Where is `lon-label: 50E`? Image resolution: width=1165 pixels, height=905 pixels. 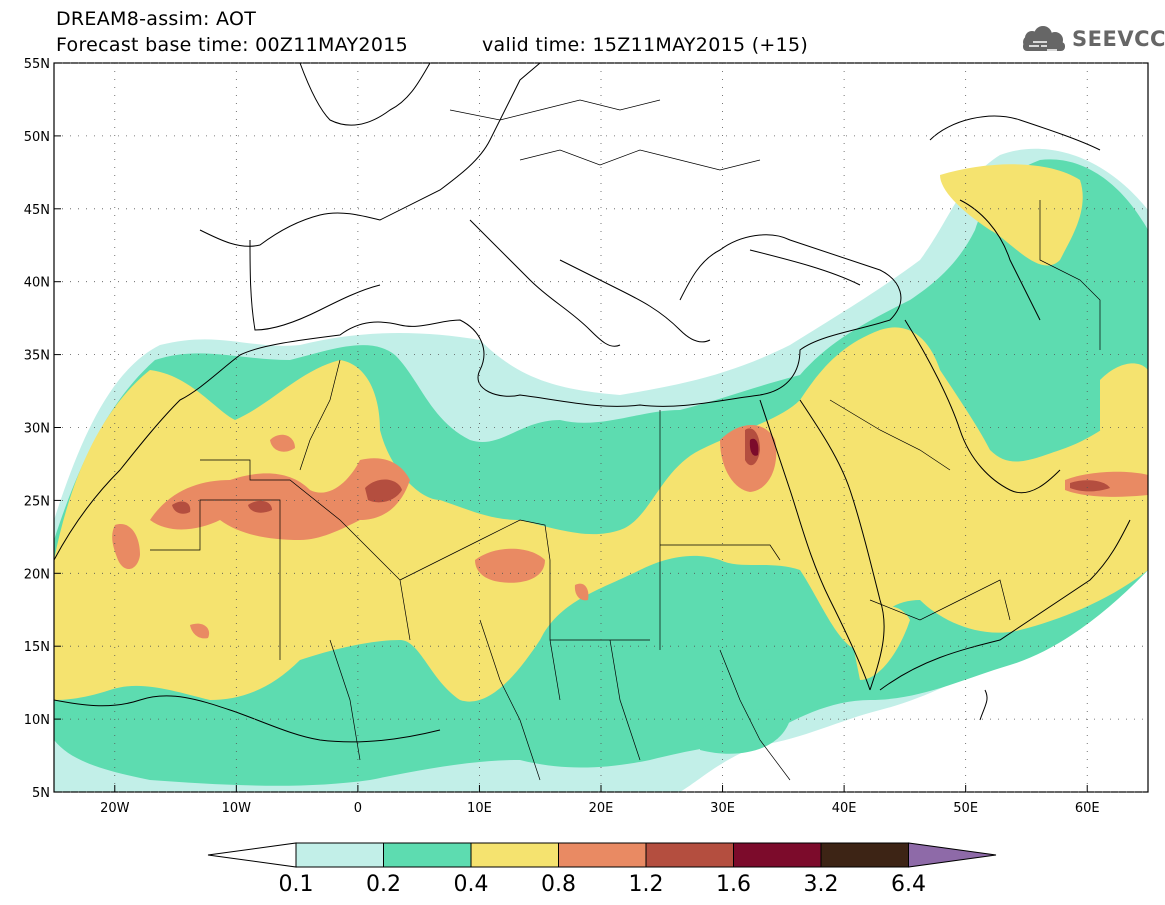 lon-label: 50E is located at coordinates (965, 808).